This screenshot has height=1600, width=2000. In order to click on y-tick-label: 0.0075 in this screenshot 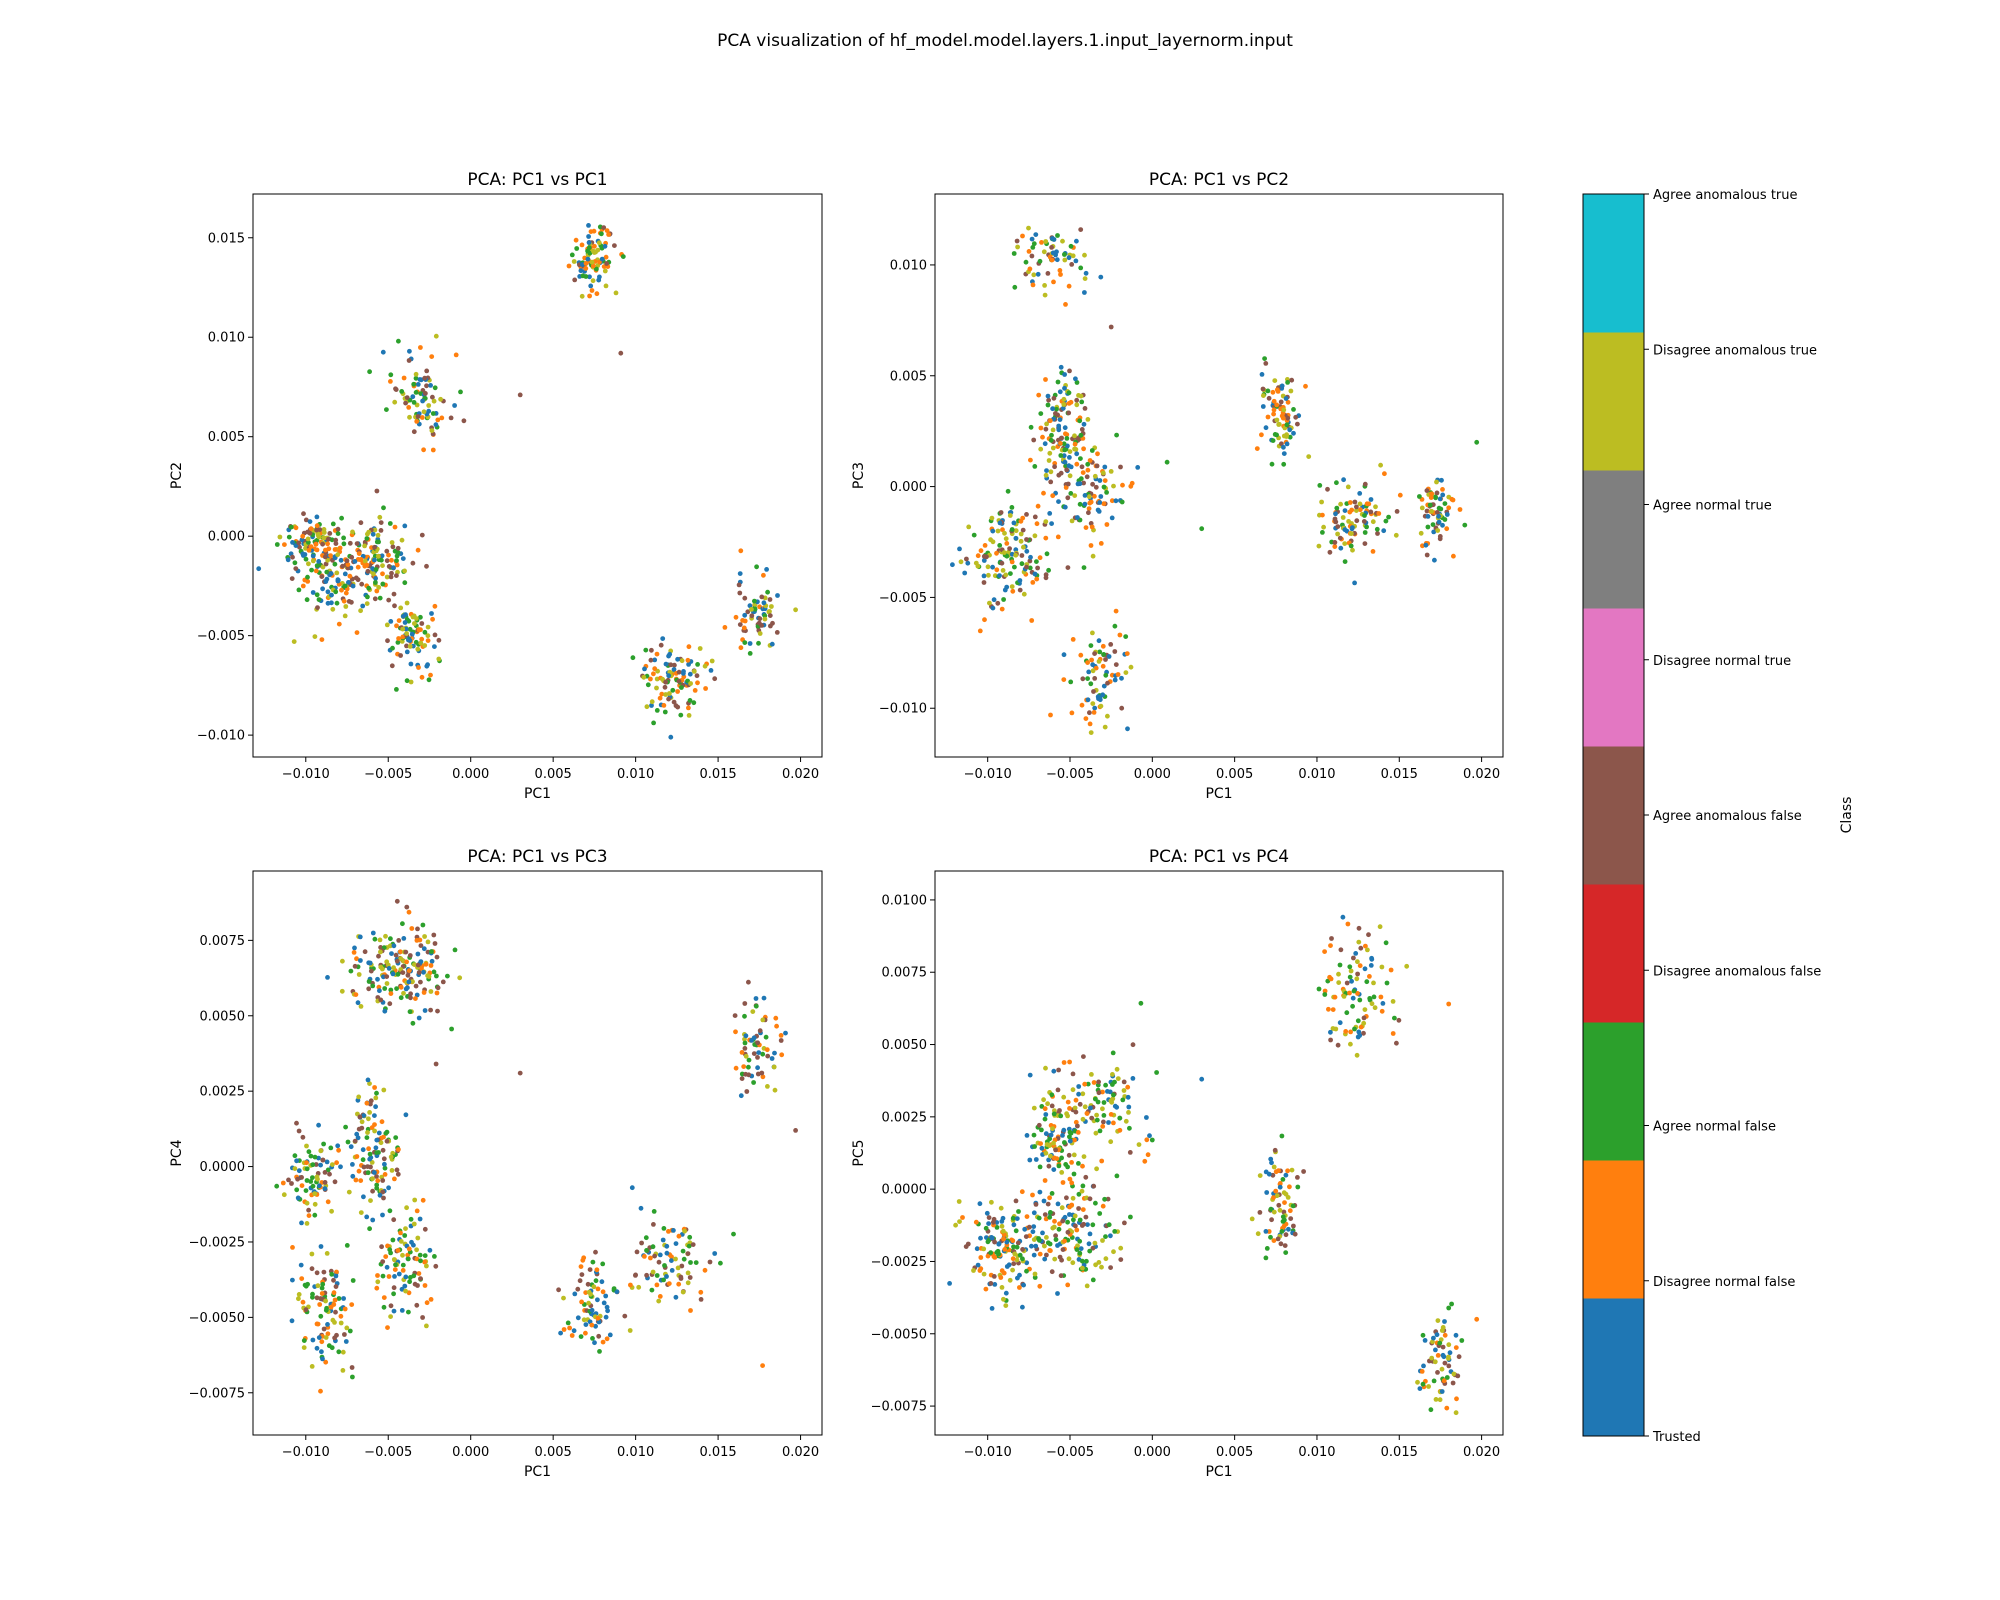, I will do `click(905, 973)`.